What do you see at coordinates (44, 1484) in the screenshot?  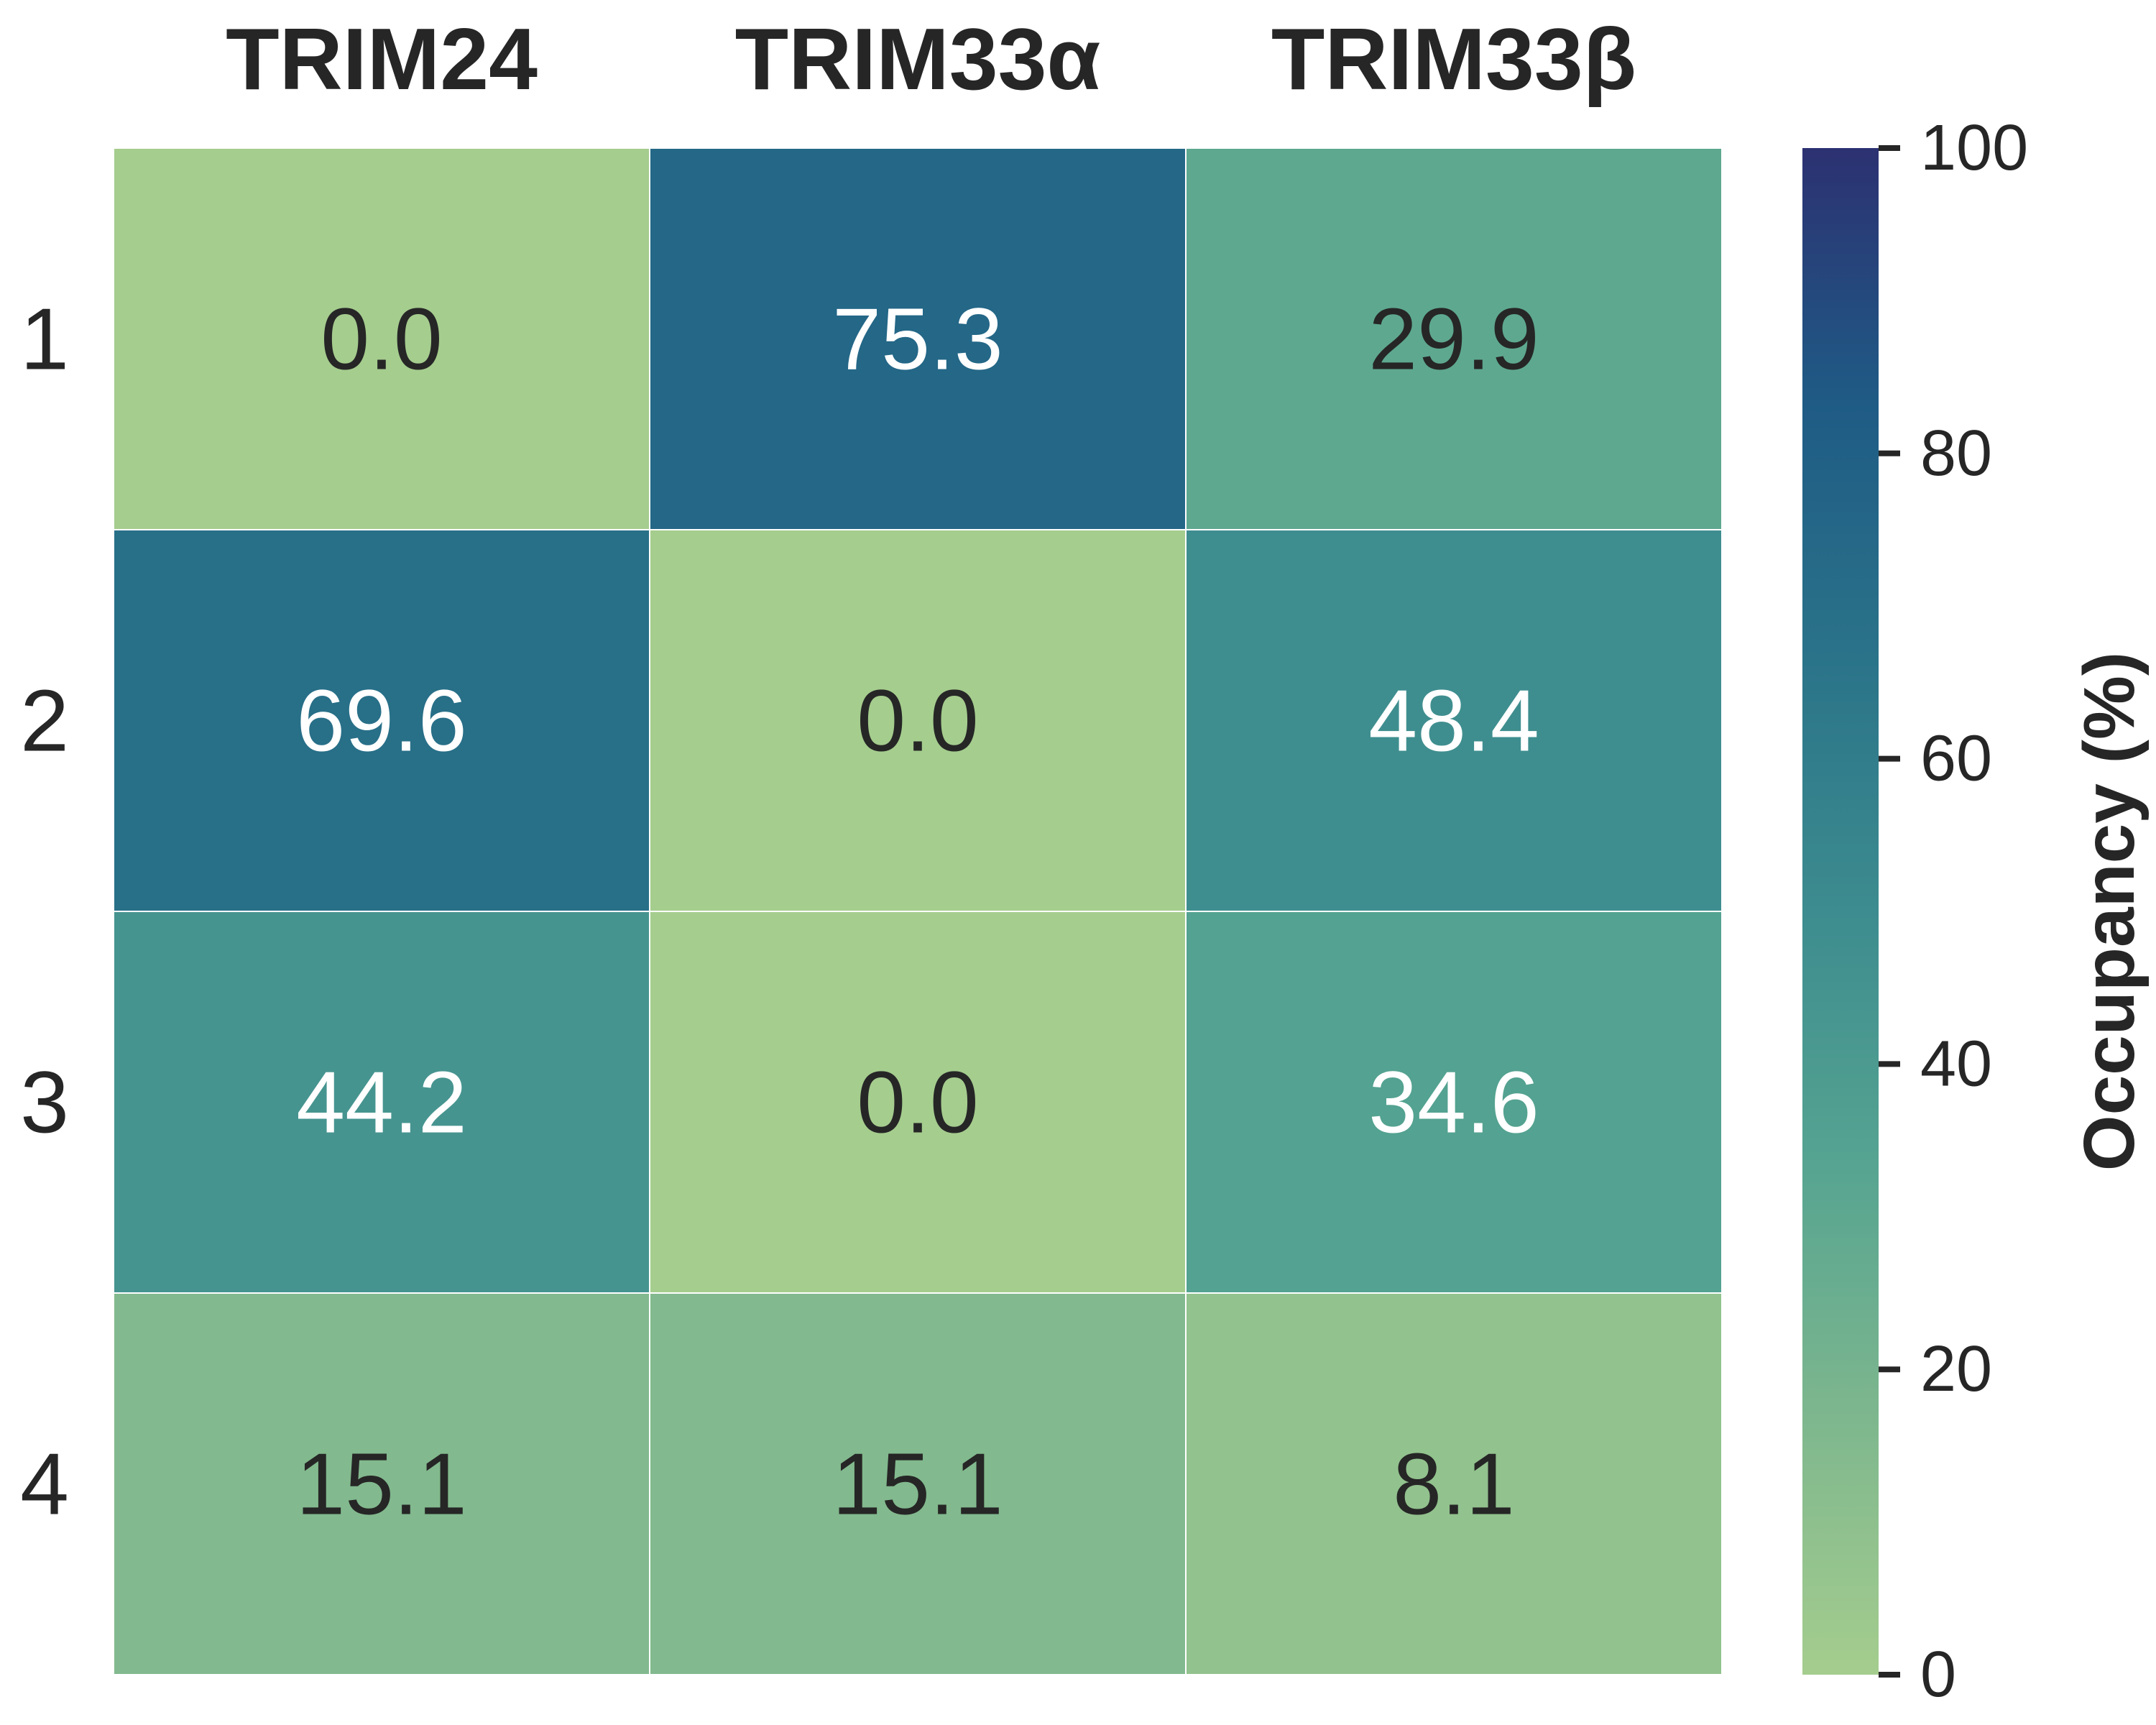 I see `row-label: 4` at bounding box center [44, 1484].